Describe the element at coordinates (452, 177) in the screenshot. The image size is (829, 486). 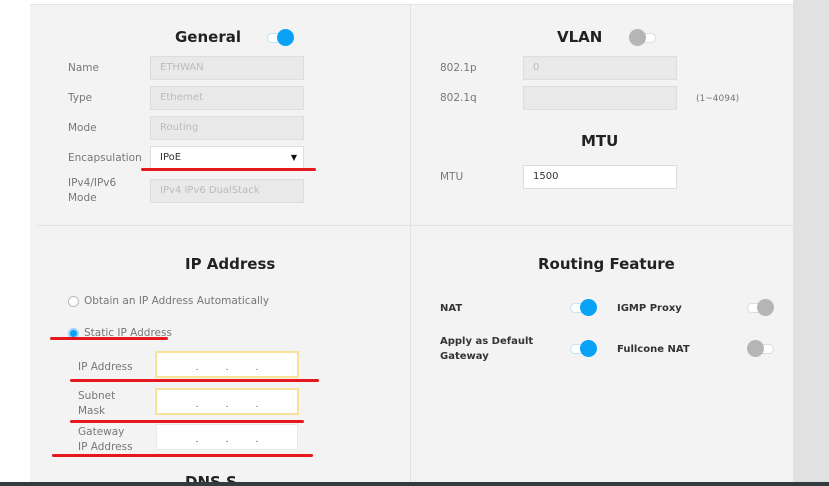
I see `mtu-label: MTU` at that location.